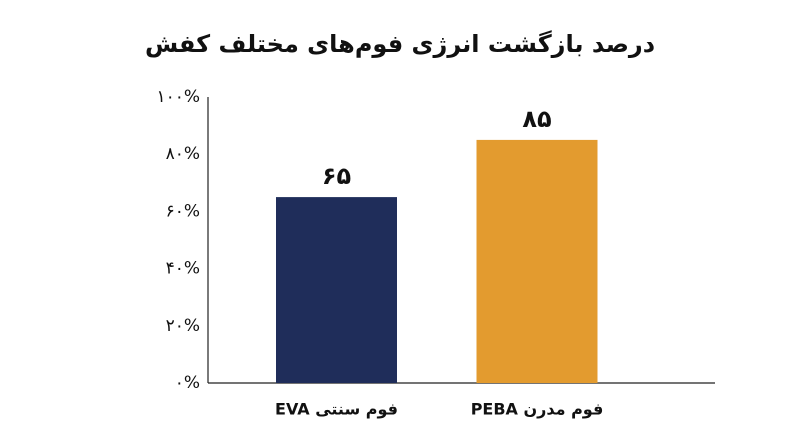 The height and width of the screenshot is (447, 800). What do you see at coordinates (400, 44) in the screenshot?
I see `chart-title: درصد بازگشت انرژی فوم‌های مختلف کفش` at bounding box center [400, 44].